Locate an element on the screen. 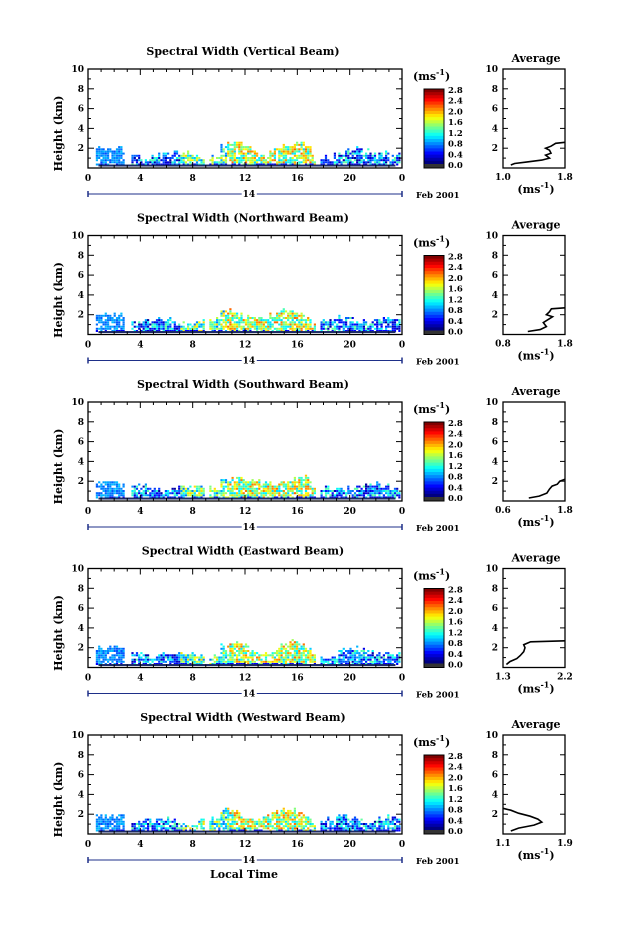  colorbar-unit: (ms-1) is located at coordinates (431, 575).